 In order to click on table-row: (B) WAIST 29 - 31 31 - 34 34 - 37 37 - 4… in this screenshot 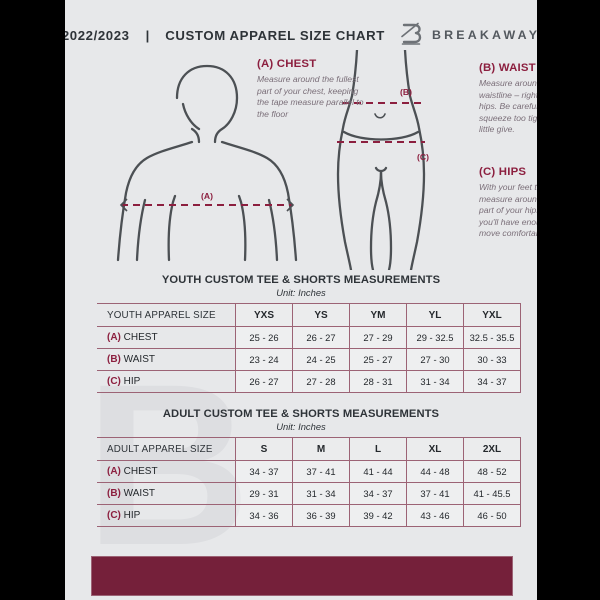, I will do `click(309, 493)`.